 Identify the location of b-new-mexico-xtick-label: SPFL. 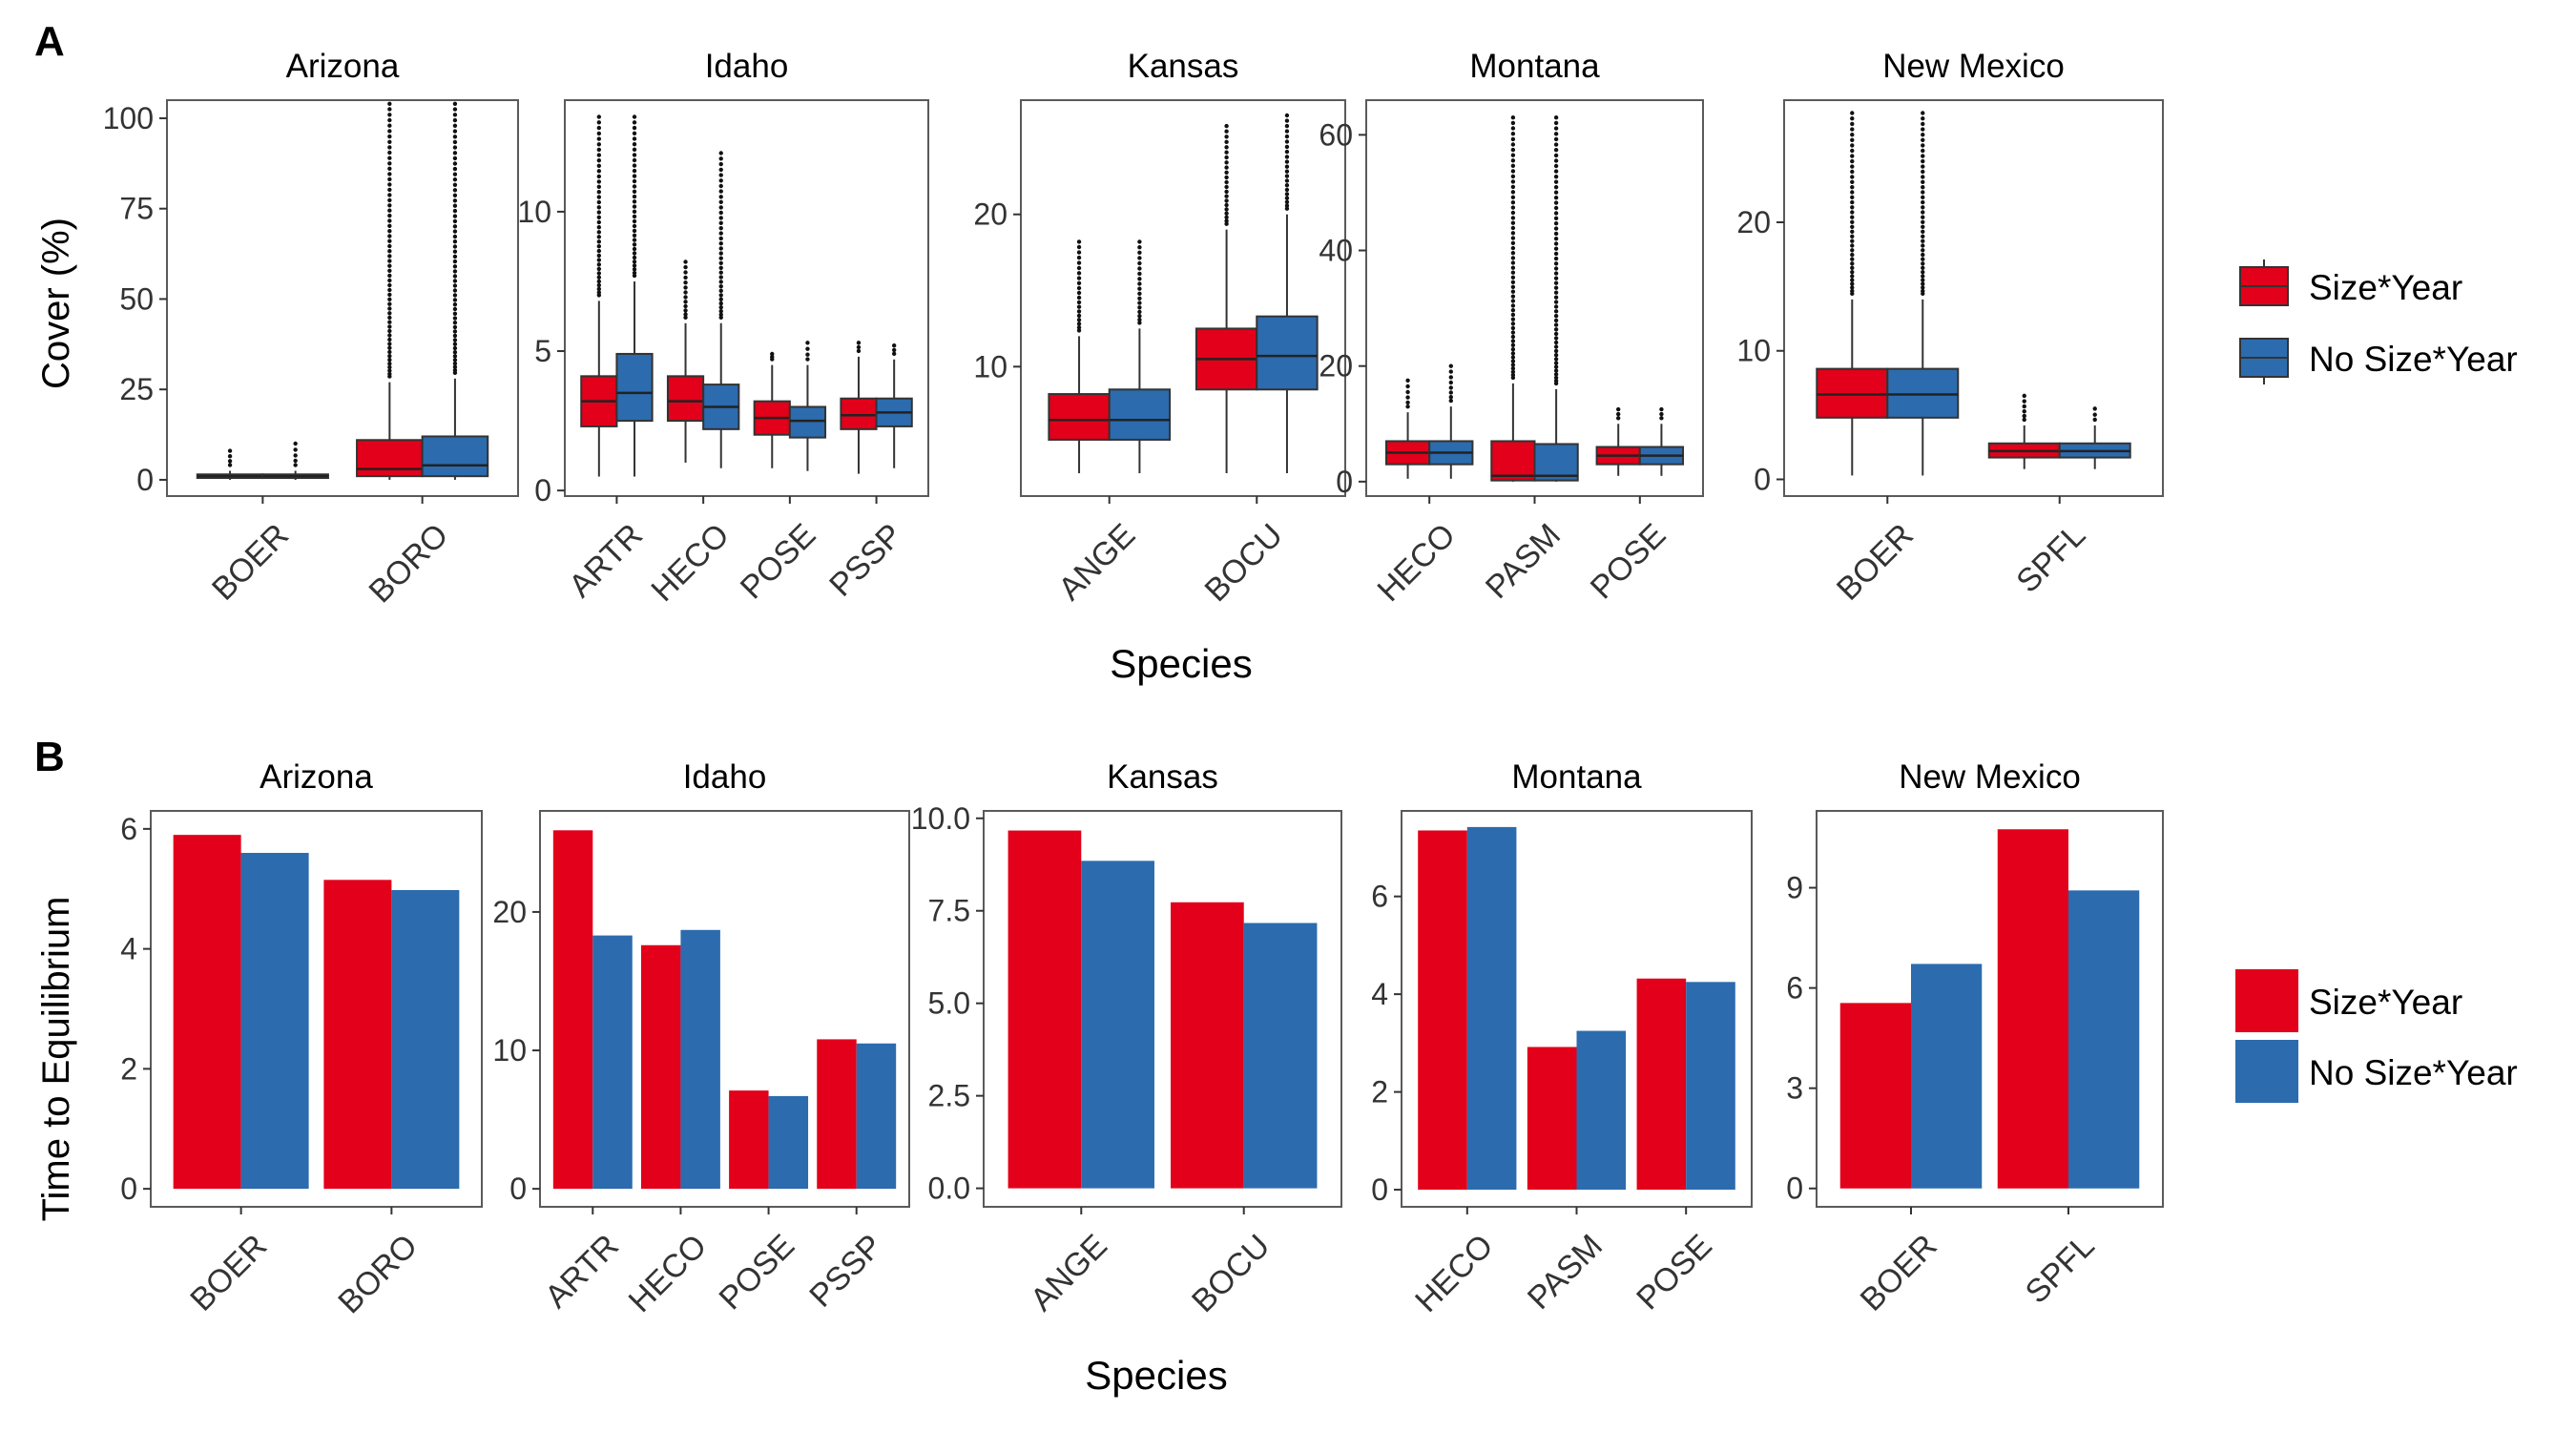
(2060, 1269).